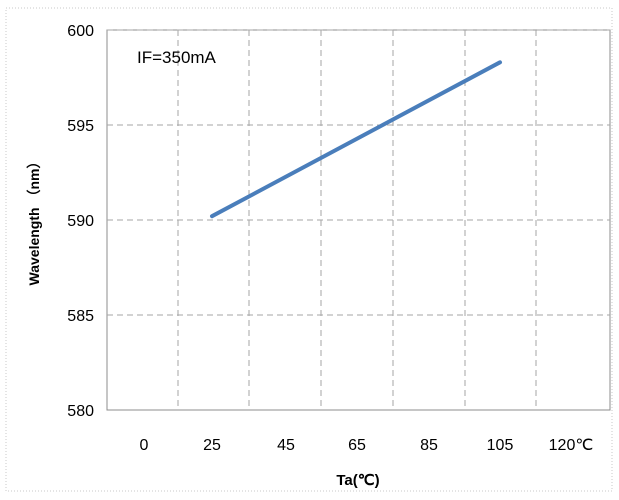 The image size is (619, 500). Describe the element at coordinates (177, 57) in the screenshot. I see `annotation-label: IF=350mA` at that location.